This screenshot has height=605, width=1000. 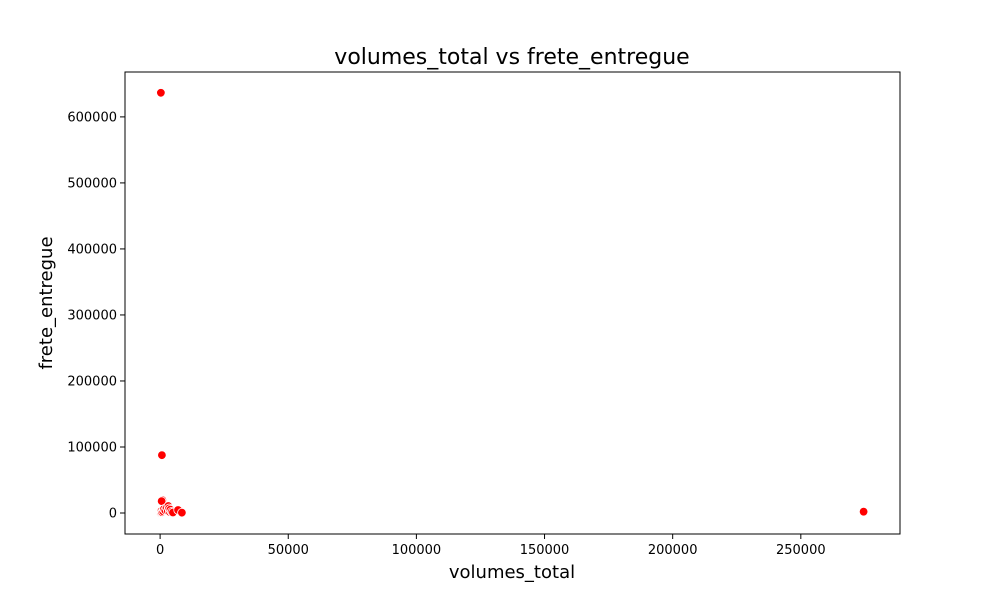 What do you see at coordinates (92, 315) in the screenshot?
I see `y-tick-label: 300000` at bounding box center [92, 315].